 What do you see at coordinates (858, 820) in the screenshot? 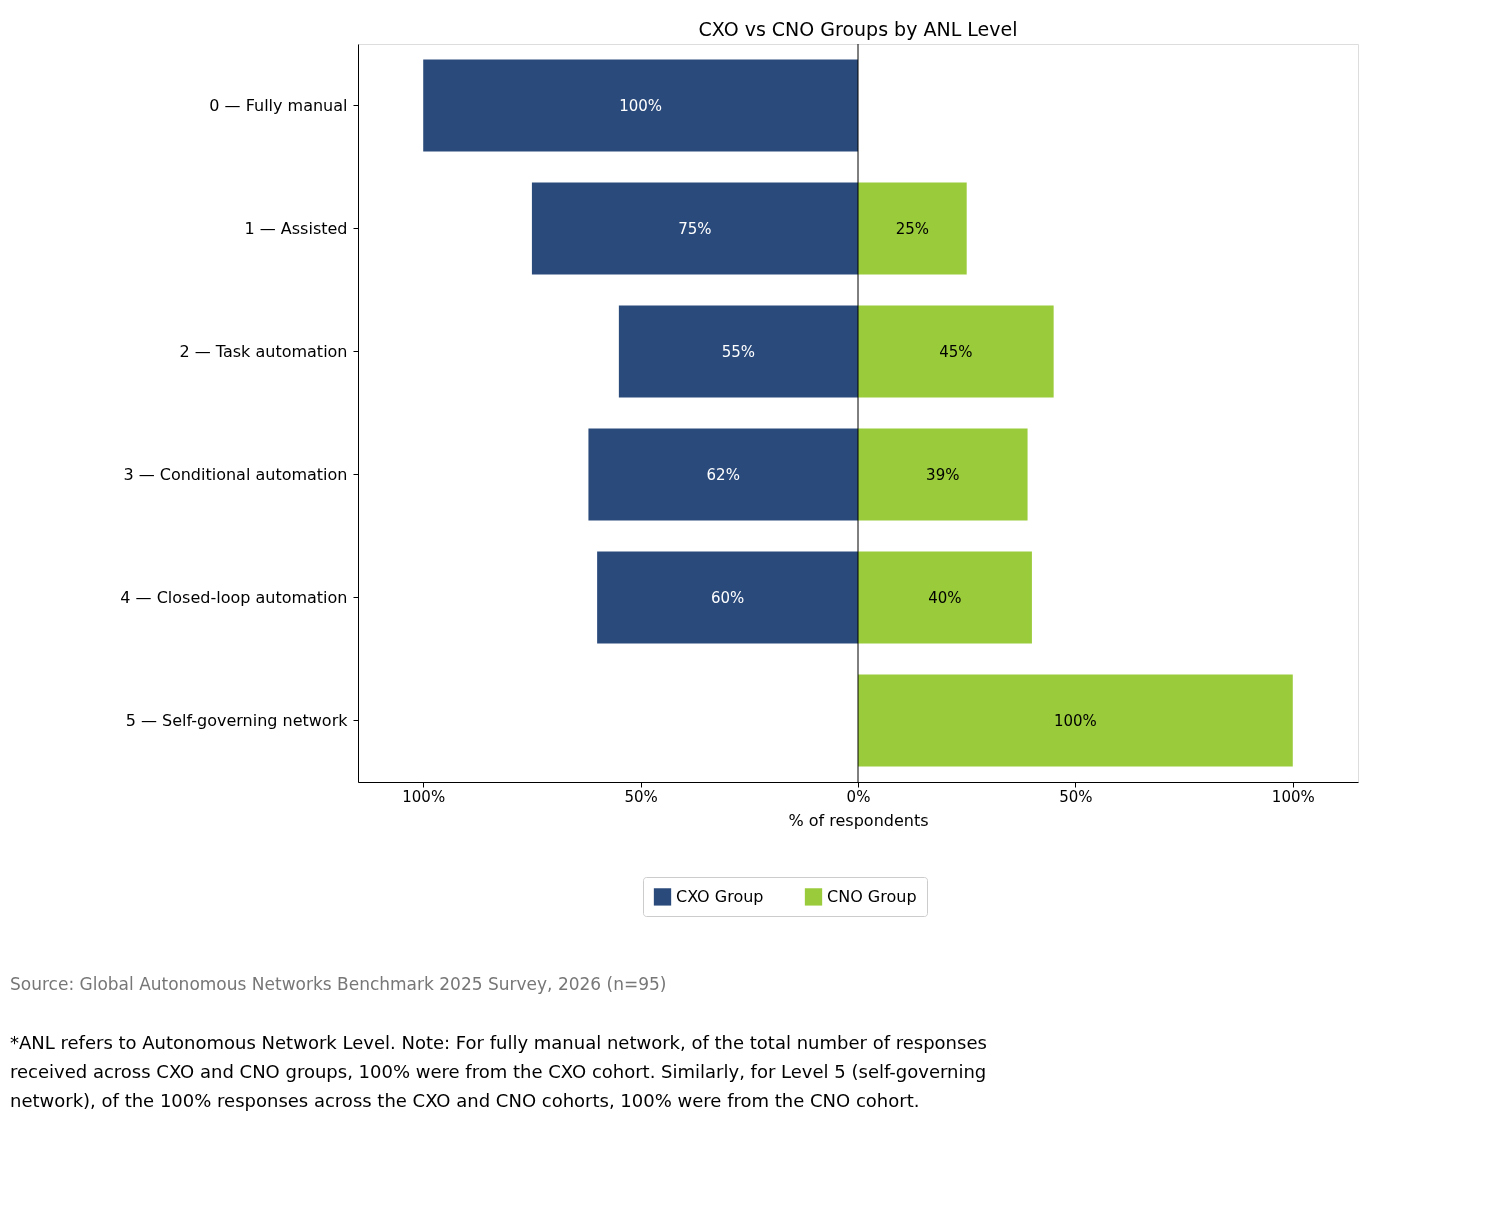
I see `x-axis-title: % of respondents` at bounding box center [858, 820].